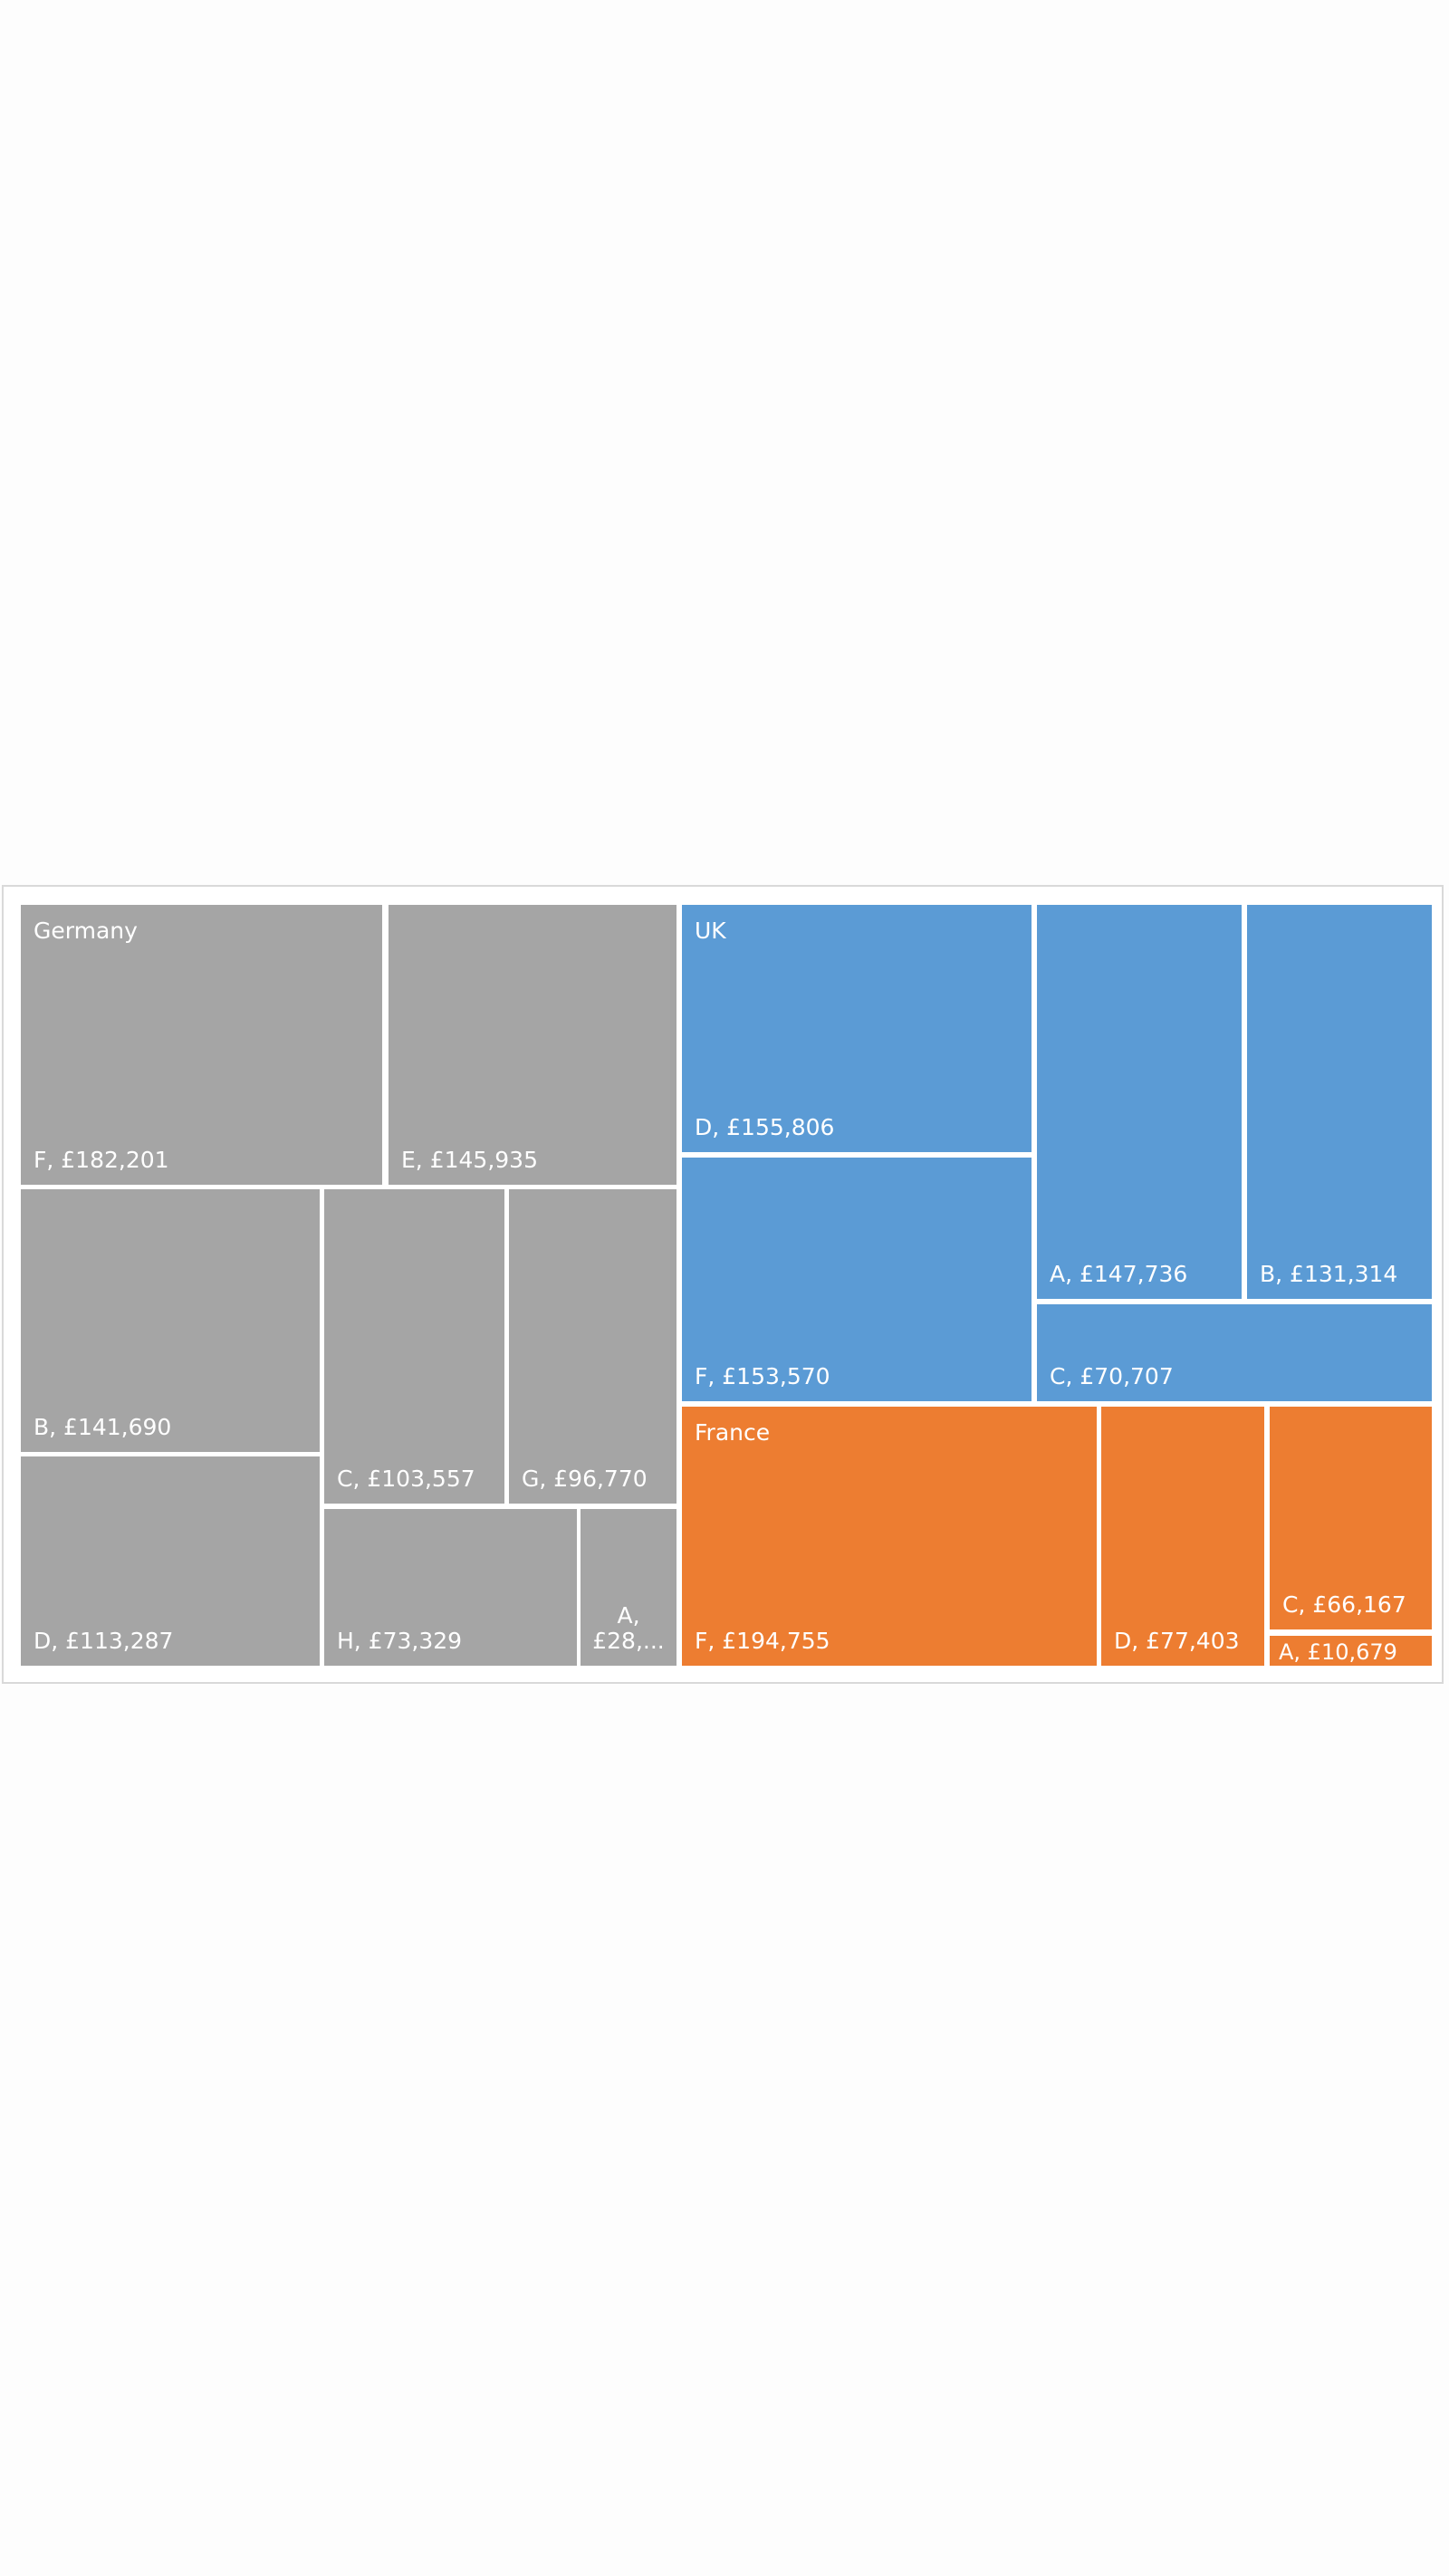 The width and height of the screenshot is (1449, 2576). I want to click on data-label: F, £153,570, so click(762, 1376).